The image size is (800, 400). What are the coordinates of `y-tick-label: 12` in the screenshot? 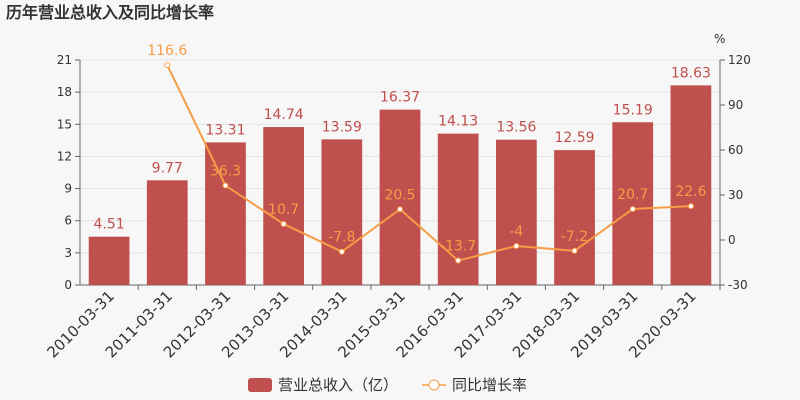 It's located at (64, 156).